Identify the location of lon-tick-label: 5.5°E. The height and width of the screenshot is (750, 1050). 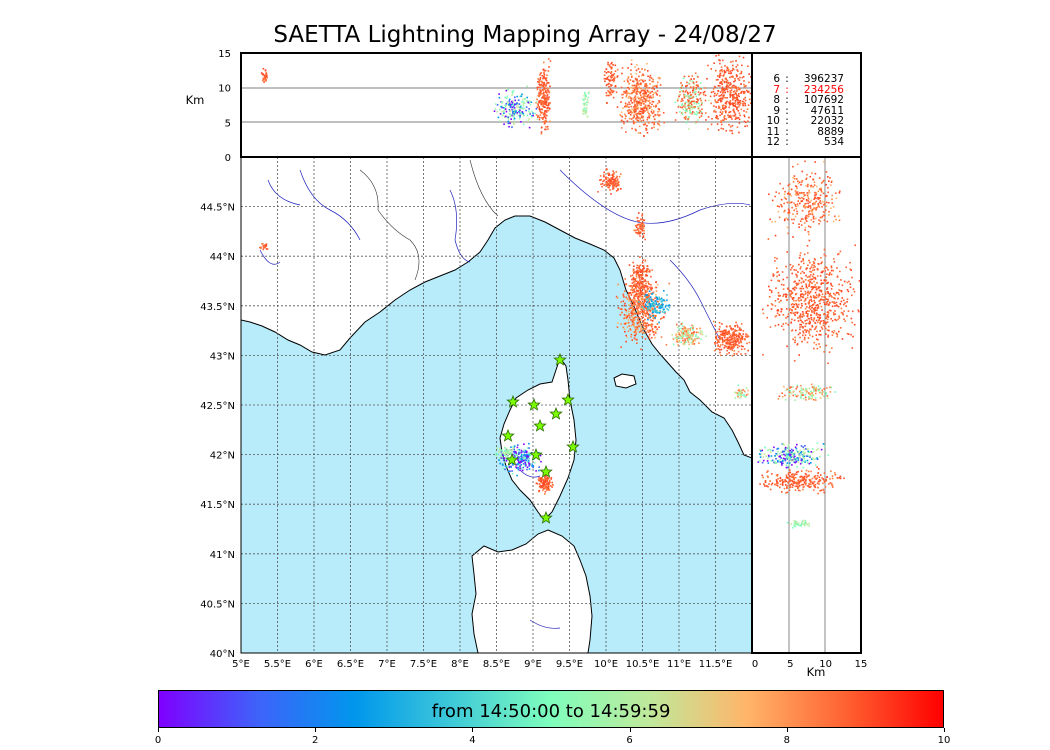
(277, 664).